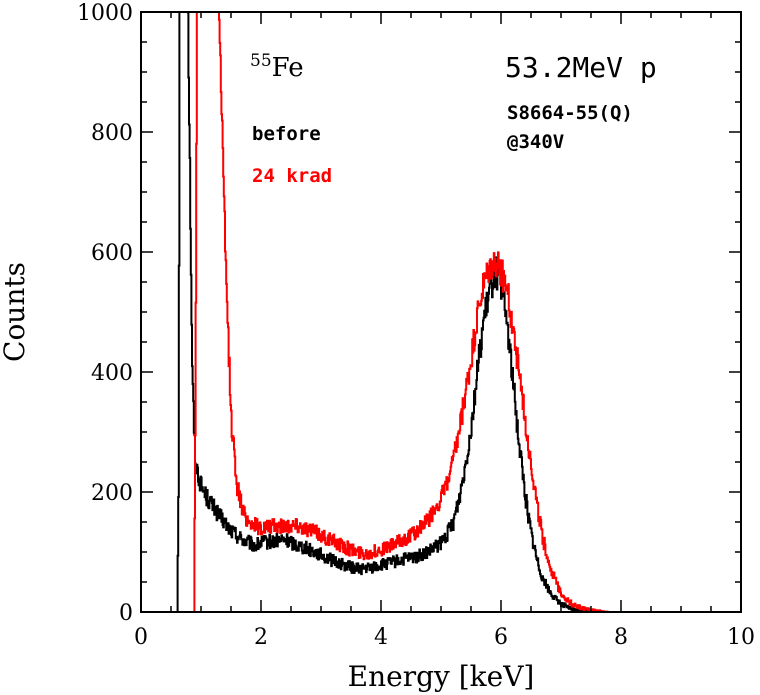 This screenshot has width=760, height=695. I want to click on source-superscript: 55, so click(261, 61).